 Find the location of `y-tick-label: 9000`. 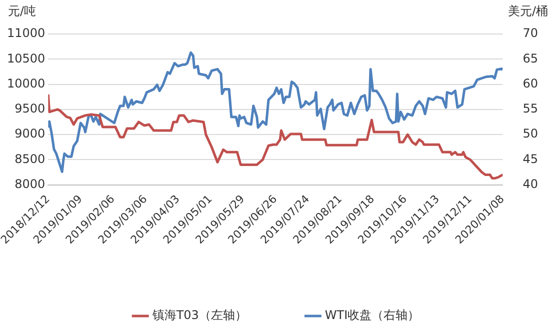

y-tick-label: 9000 is located at coordinates (30, 133).